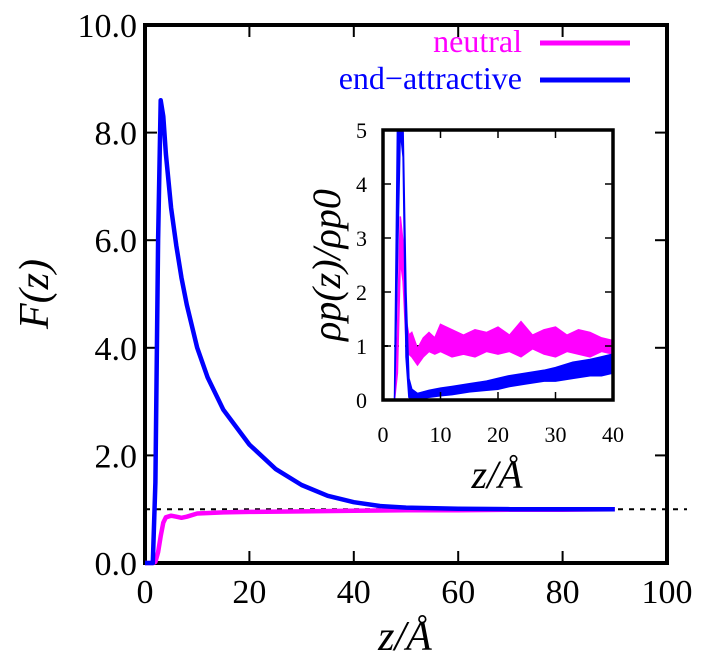 The width and height of the screenshot is (704, 662). Describe the element at coordinates (361, 184) in the screenshot. I see `inset-y-tick-label: 4` at that location.